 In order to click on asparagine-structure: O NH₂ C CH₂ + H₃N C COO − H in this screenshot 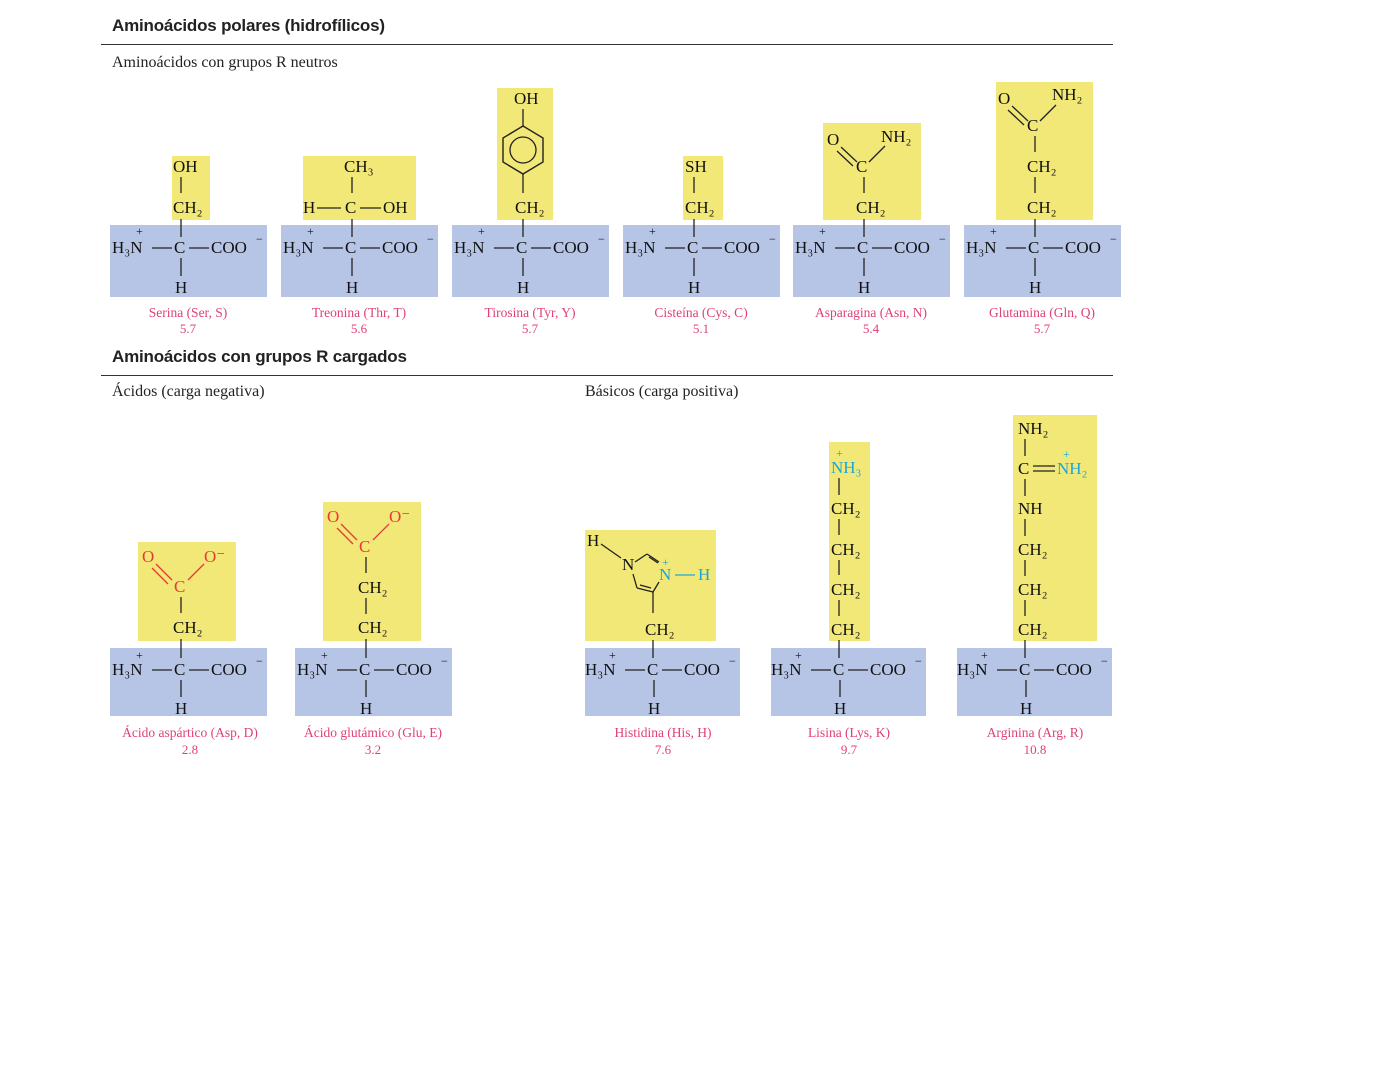, I will do `click(871, 210)`.